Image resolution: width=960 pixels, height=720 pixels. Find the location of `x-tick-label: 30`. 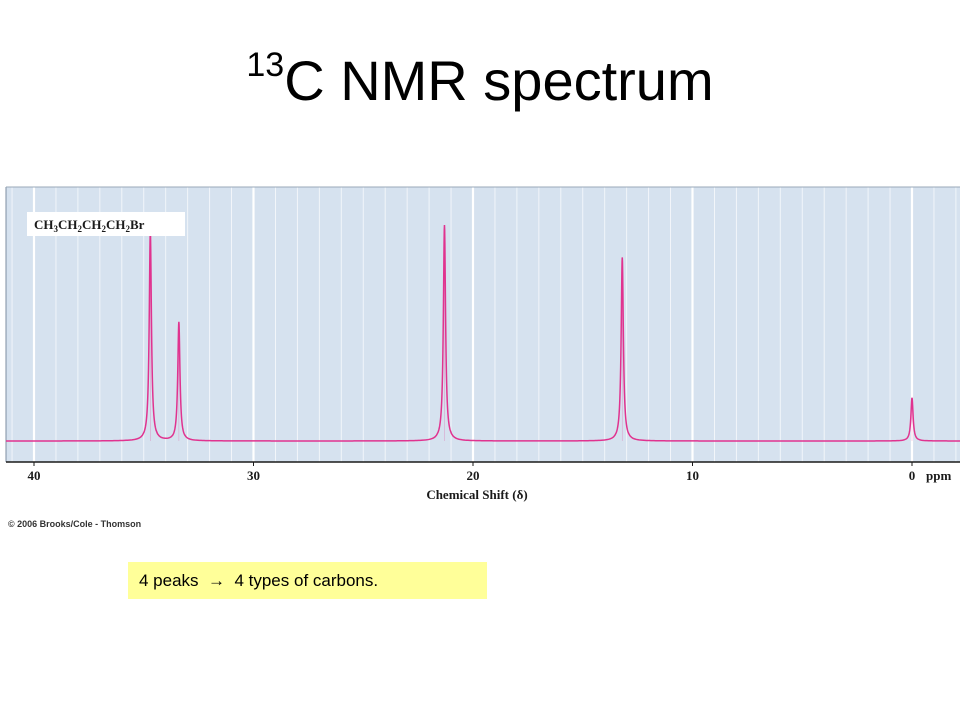

x-tick-label: 30 is located at coordinates (253, 475).